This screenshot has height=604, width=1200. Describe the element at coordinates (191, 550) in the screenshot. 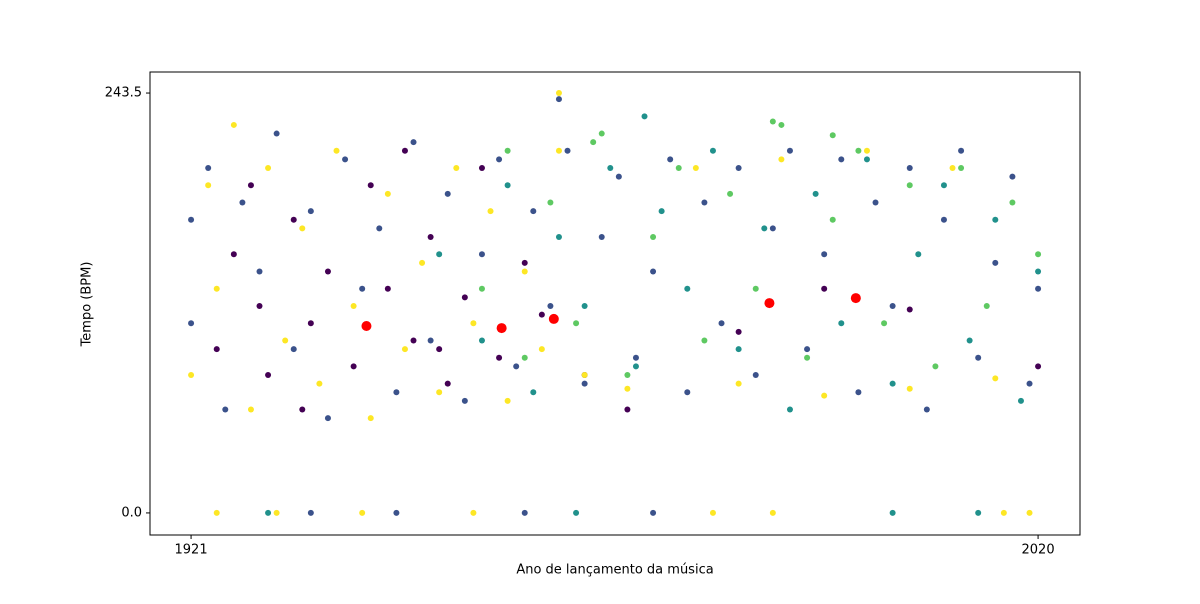

I see `x-tick-label: 1921` at that location.